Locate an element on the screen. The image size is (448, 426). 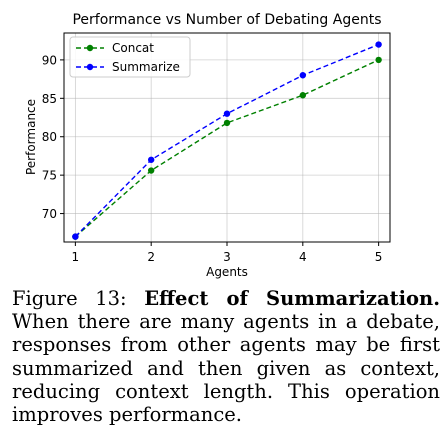
caption-title: Effect of Summarization. is located at coordinates (292, 298).